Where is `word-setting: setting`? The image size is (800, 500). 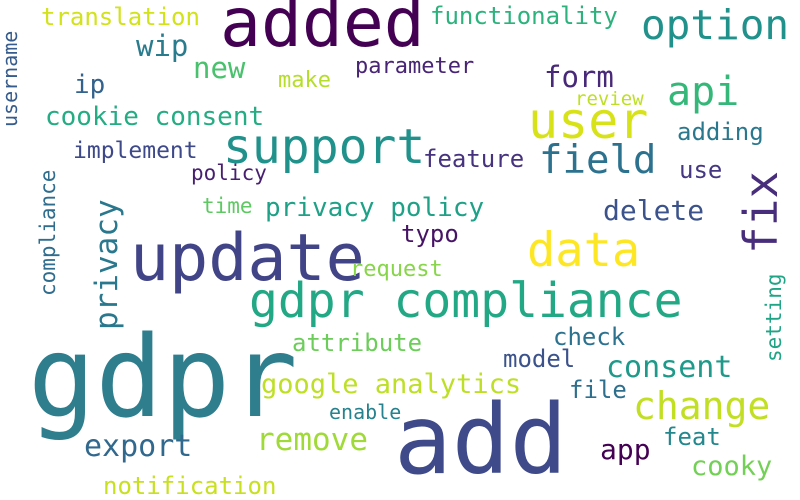 word-setting: setting is located at coordinates (774, 317).